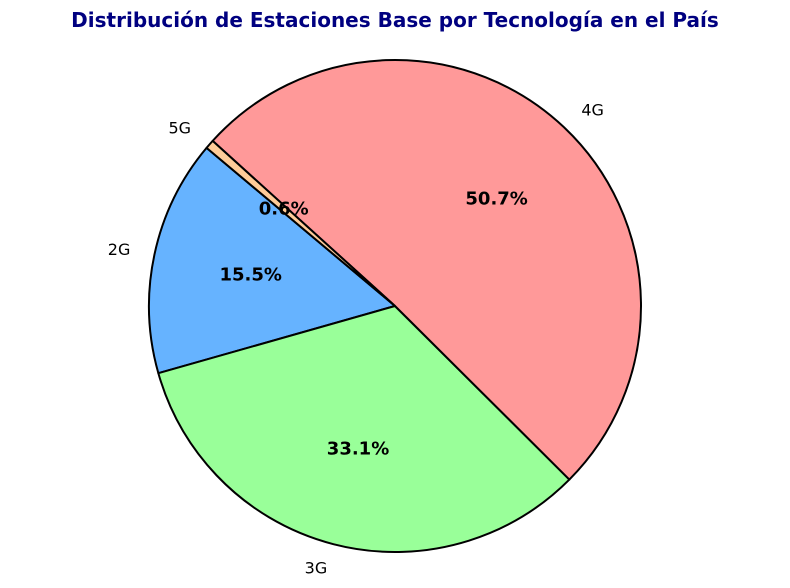 The image size is (790, 588). Describe the element at coordinates (179, 128) in the screenshot. I see `category-label-5g: 5G` at that location.